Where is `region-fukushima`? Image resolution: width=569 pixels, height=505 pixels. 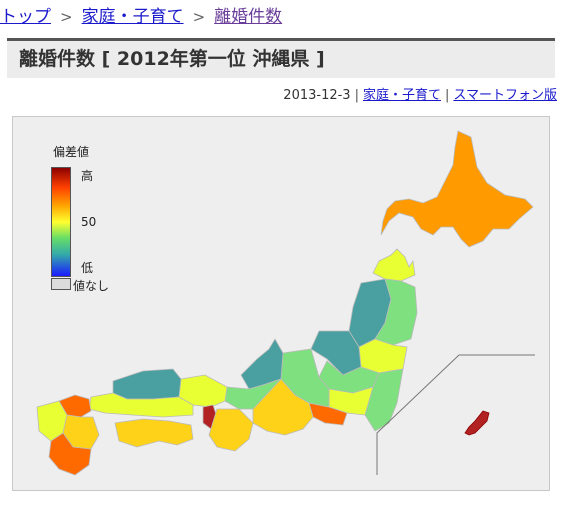
region-fukushima is located at coordinates (383, 356).